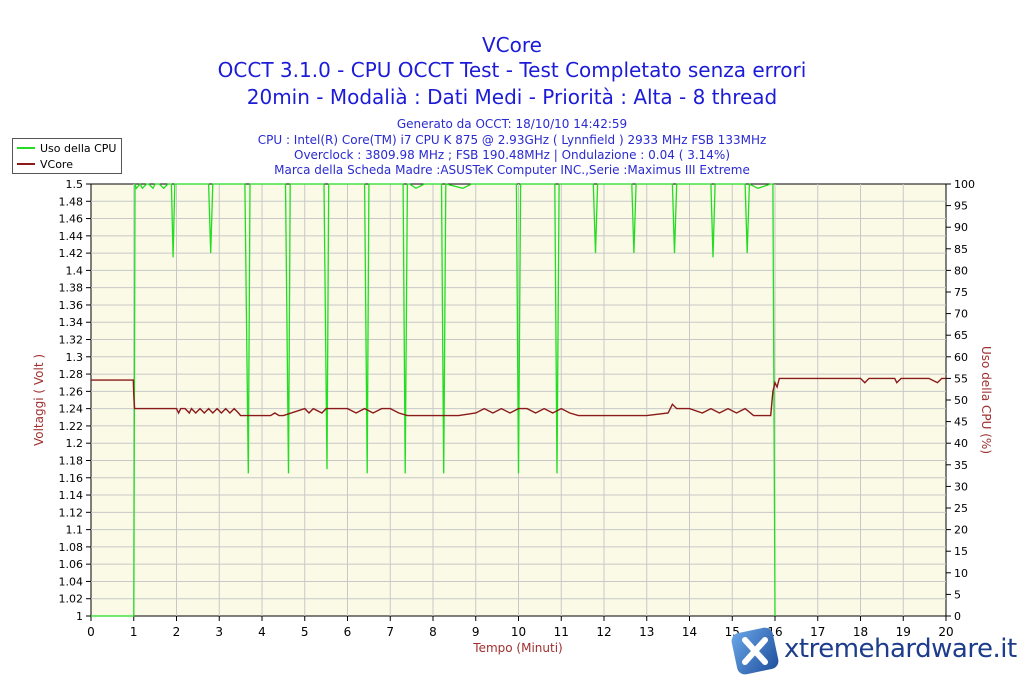  Describe the element at coordinates (348, 632) in the screenshot. I see `x-tick-label: 6` at that location.